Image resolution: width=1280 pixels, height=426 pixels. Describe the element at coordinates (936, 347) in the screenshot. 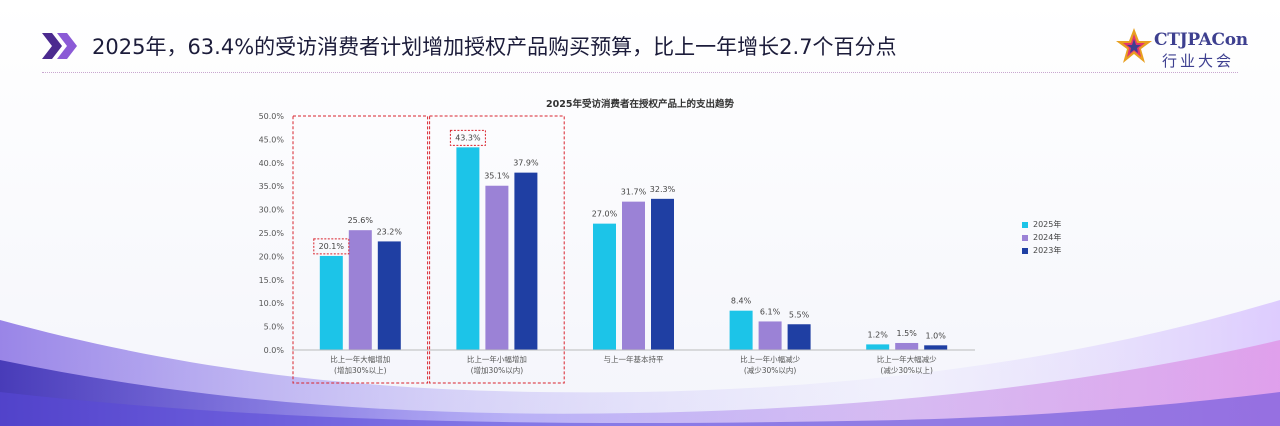

I see `bar-2023年-4` at that location.